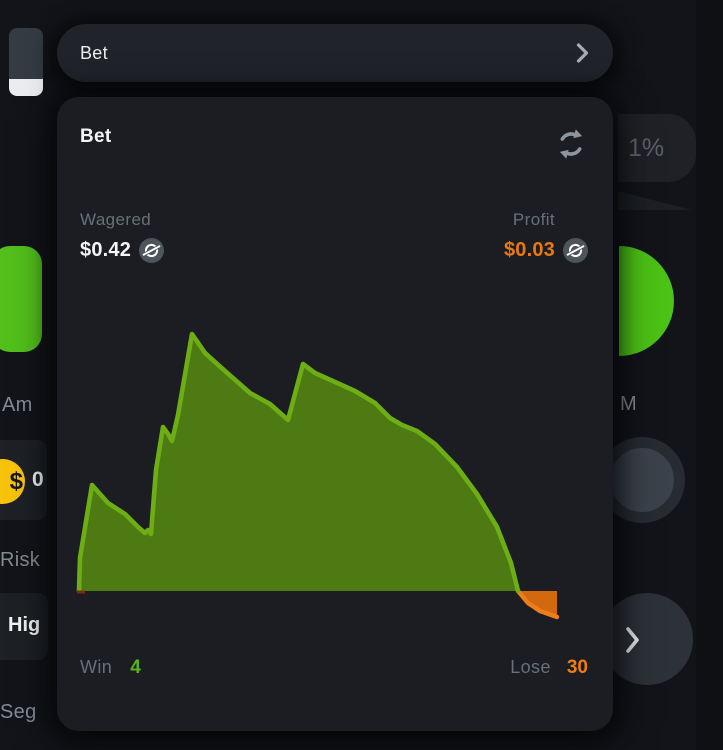 The height and width of the screenshot is (750, 723). I want to click on background-knob, so click(642, 480).